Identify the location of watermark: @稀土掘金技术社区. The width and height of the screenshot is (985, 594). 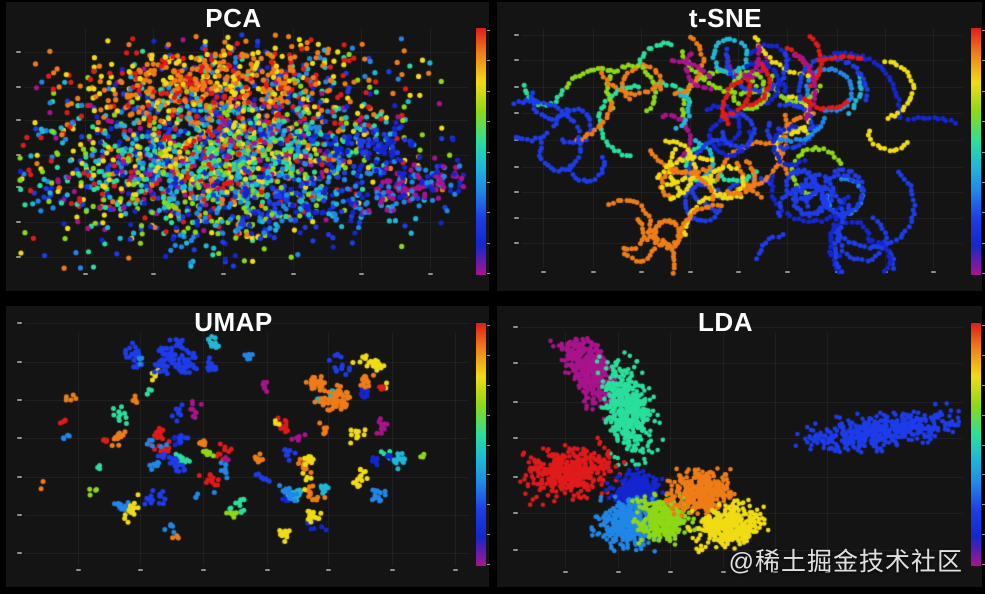
(845, 562).